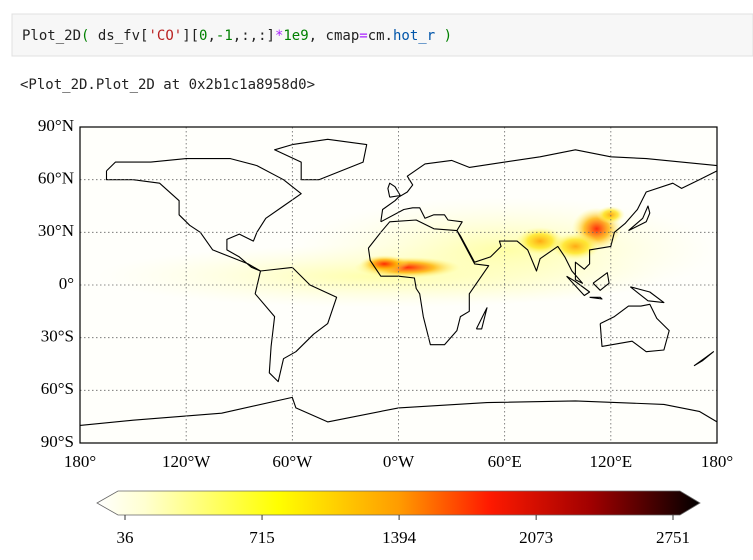 The image size is (753, 560). What do you see at coordinates (673, 537) in the screenshot?
I see `colorbar-tick-label: 2751` at bounding box center [673, 537].